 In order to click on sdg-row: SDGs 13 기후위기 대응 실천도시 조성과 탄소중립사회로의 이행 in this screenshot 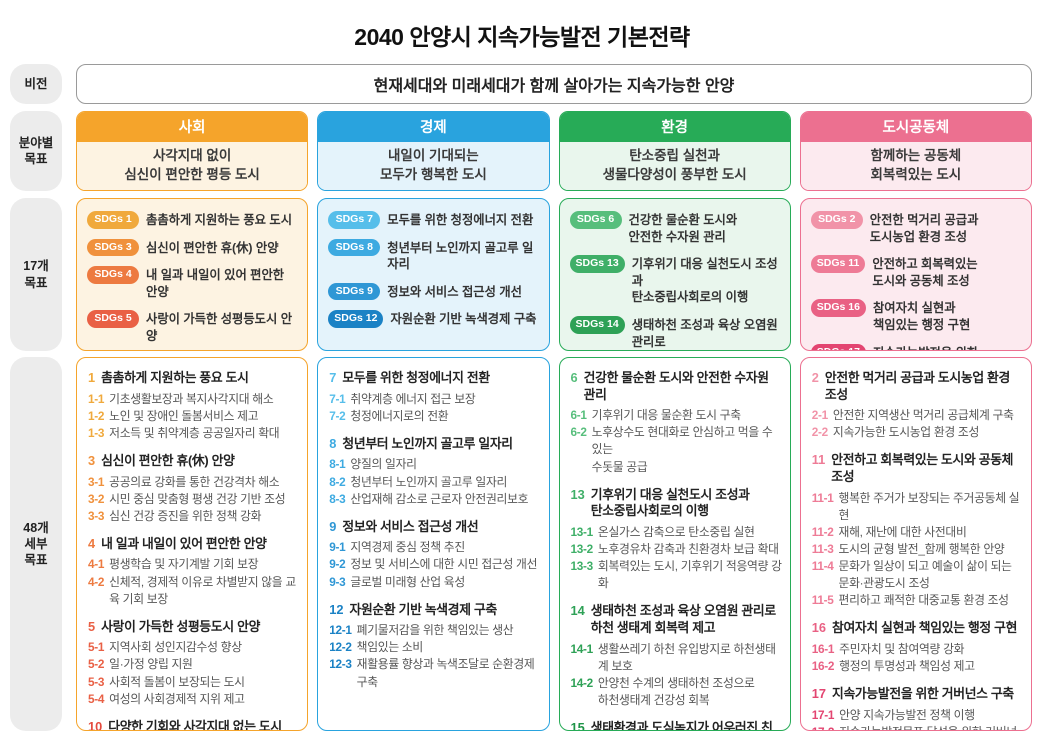, I will do `click(675, 280)`.